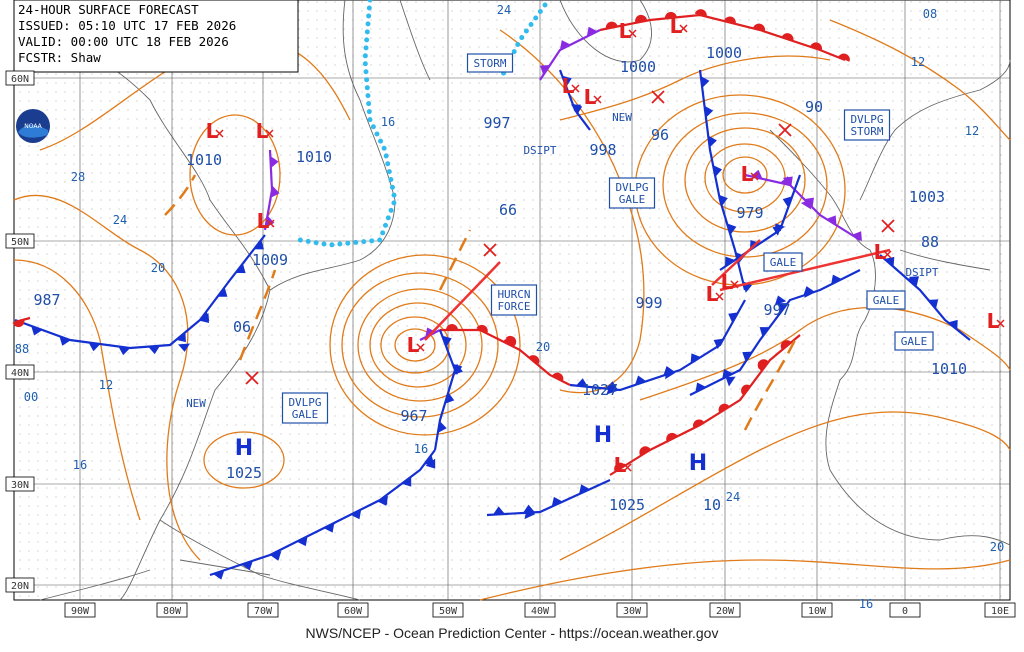  I want to click on high-center: H, so click(244, 448).